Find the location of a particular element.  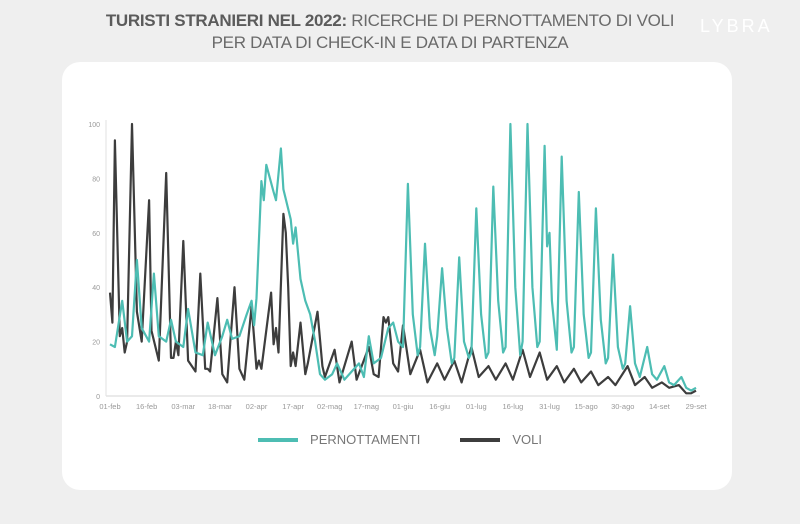

x-tick-label: 18-mar is located at coordinates (220, 406).